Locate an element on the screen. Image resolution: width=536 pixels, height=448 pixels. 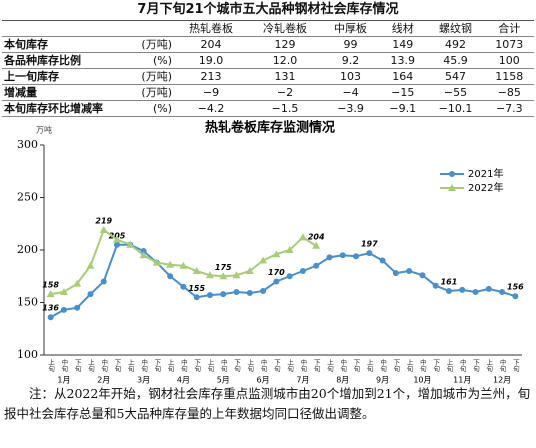
table-row: 本旬库存 (万吨) 204 129 99 149 492 1073 is located at coordinates (268, 44).